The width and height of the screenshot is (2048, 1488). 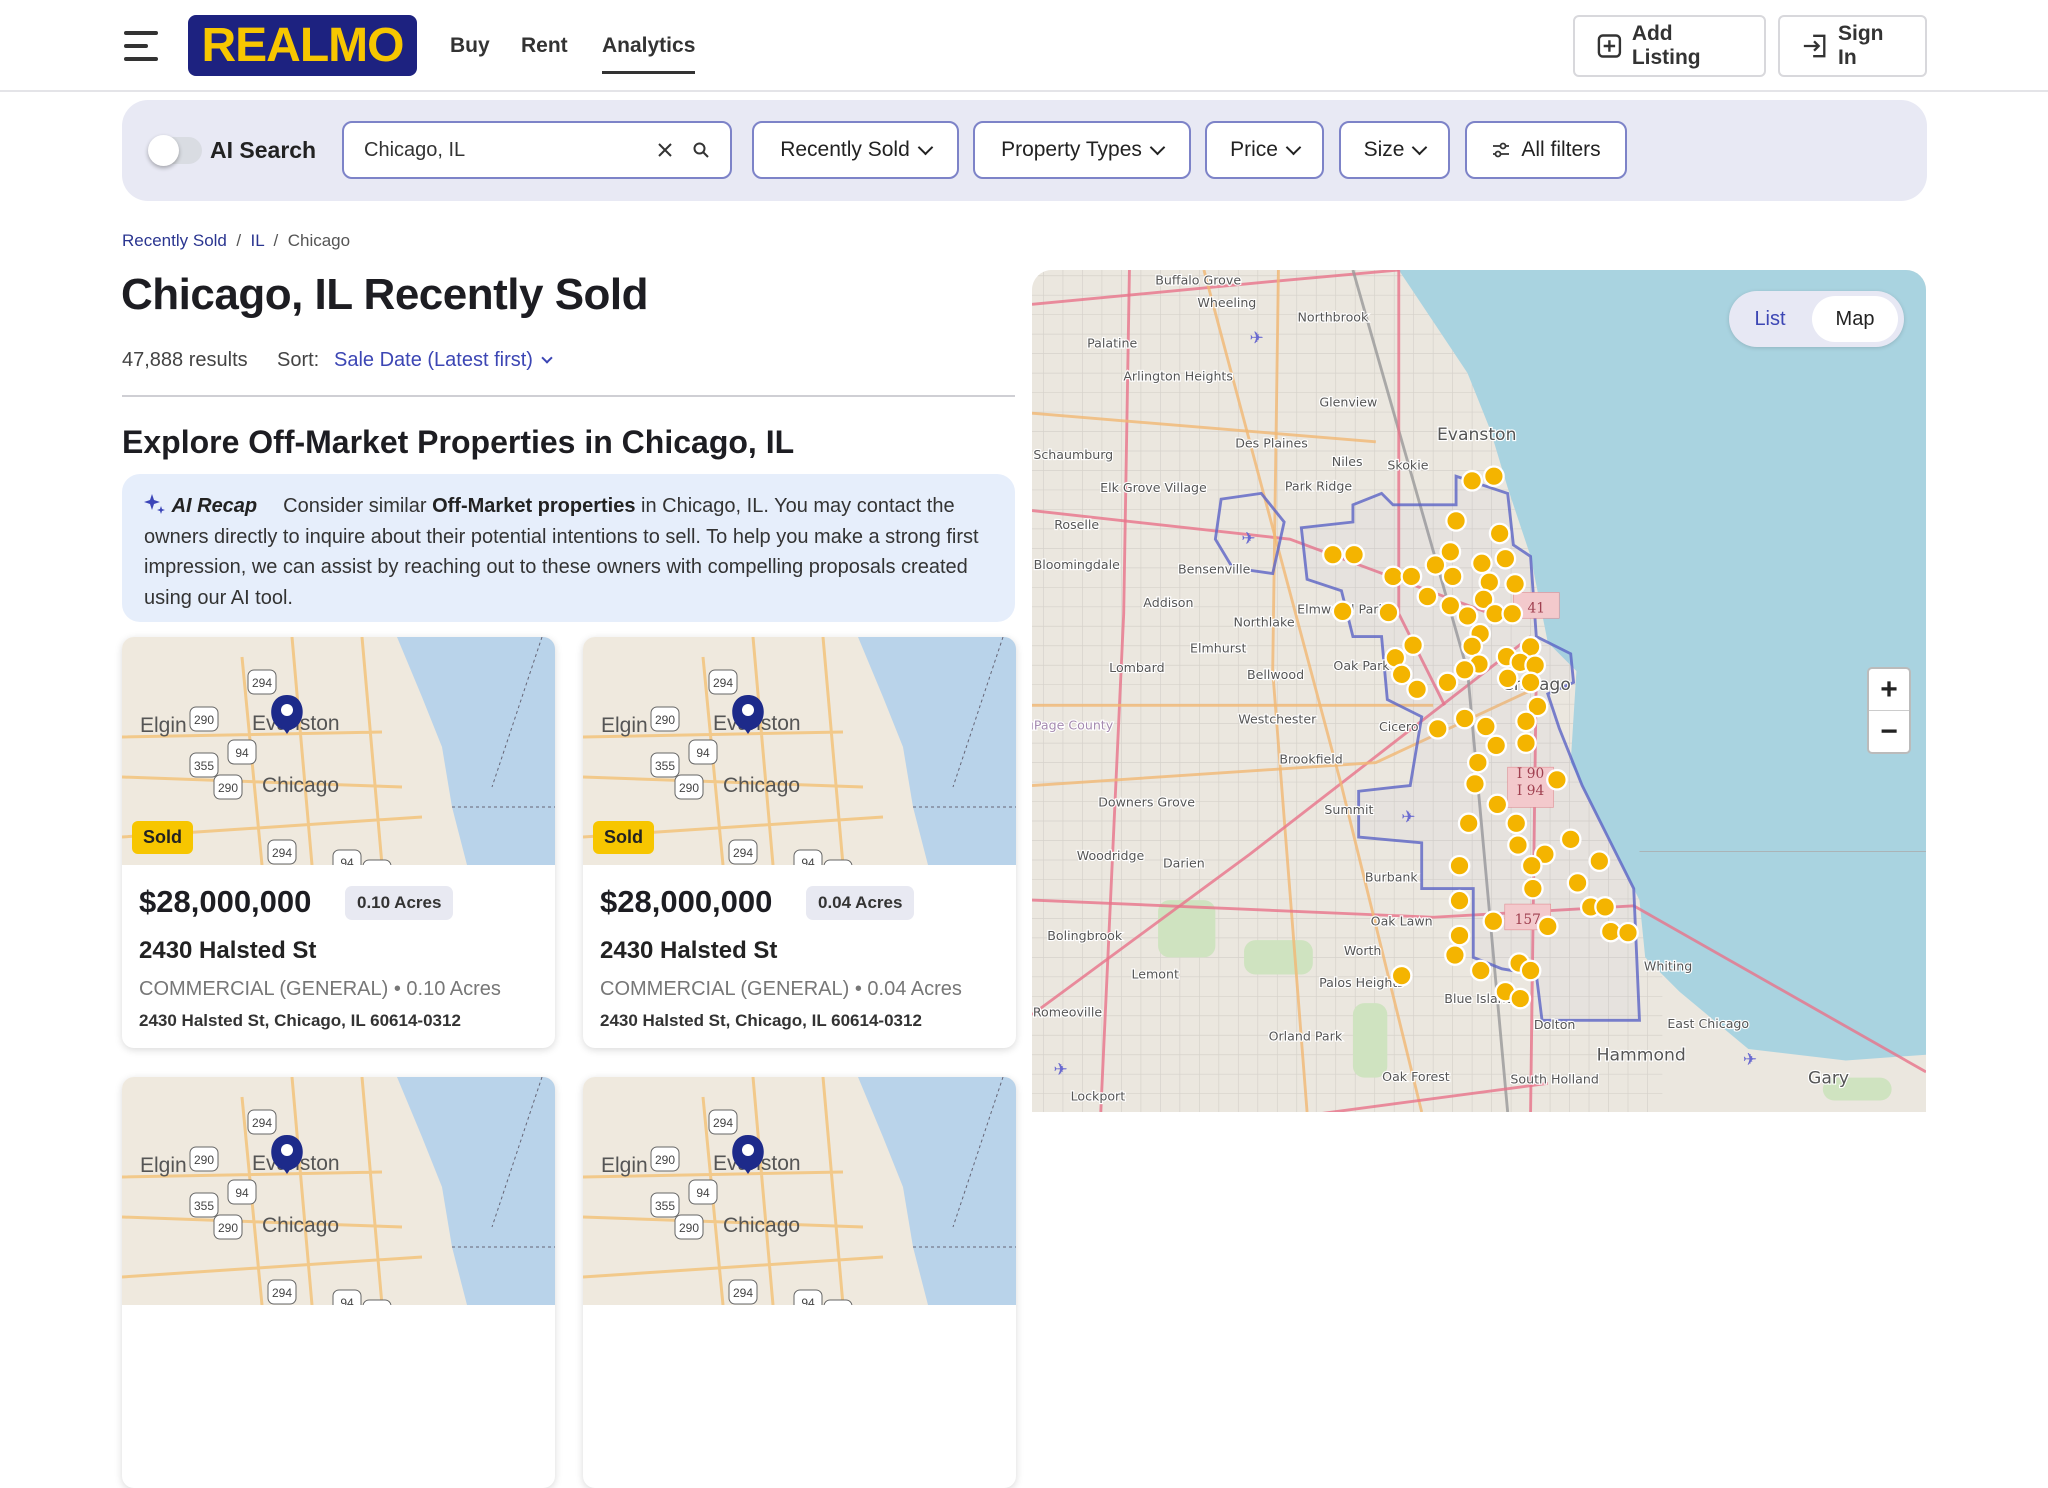 What do you see at coordinates (544, 45) in the screenshot?
I see `nav-rent: Rent` at bounding box center [544, 45].